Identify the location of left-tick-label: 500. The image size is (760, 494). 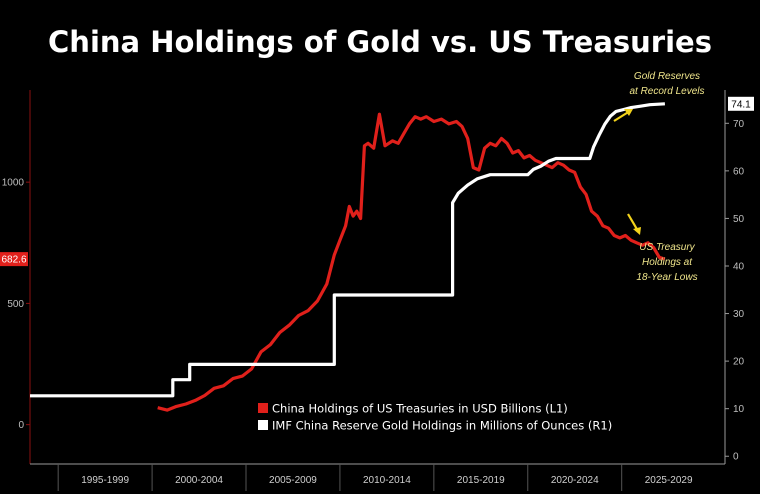
(15, 304).